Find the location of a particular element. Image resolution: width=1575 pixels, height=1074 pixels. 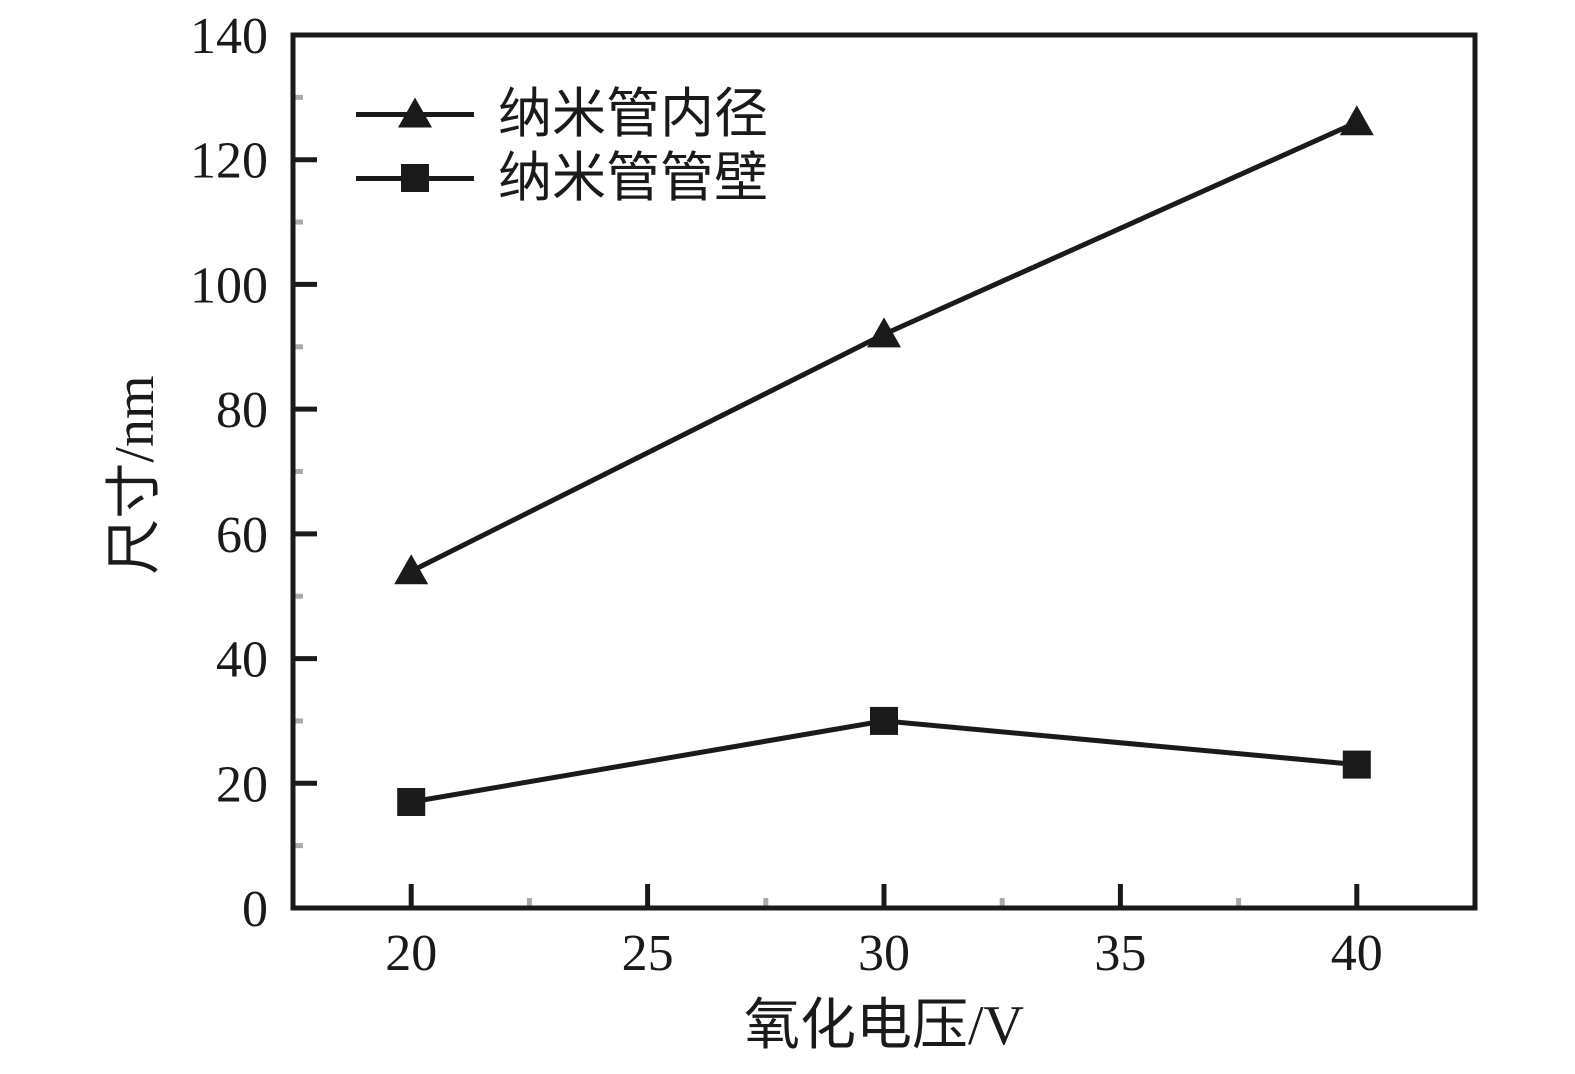

y-tick-label: 0 is located at coordinates (255, 909).